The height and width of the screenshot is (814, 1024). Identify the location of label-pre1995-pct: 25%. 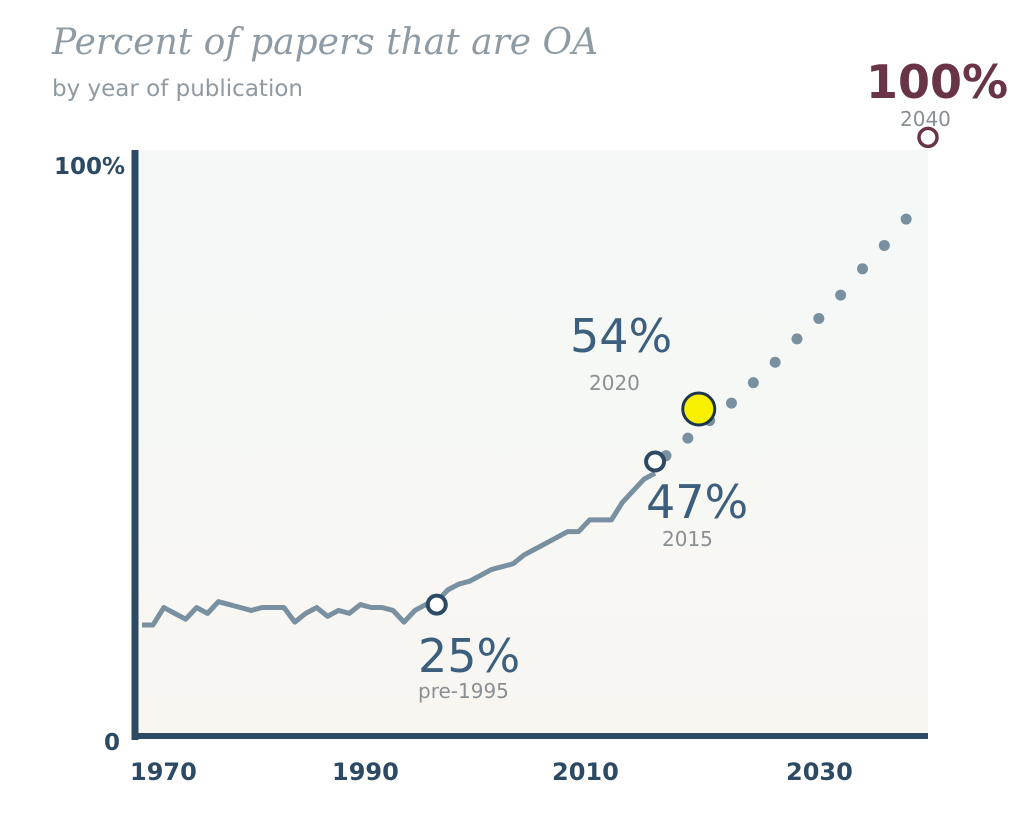
(469, 656).